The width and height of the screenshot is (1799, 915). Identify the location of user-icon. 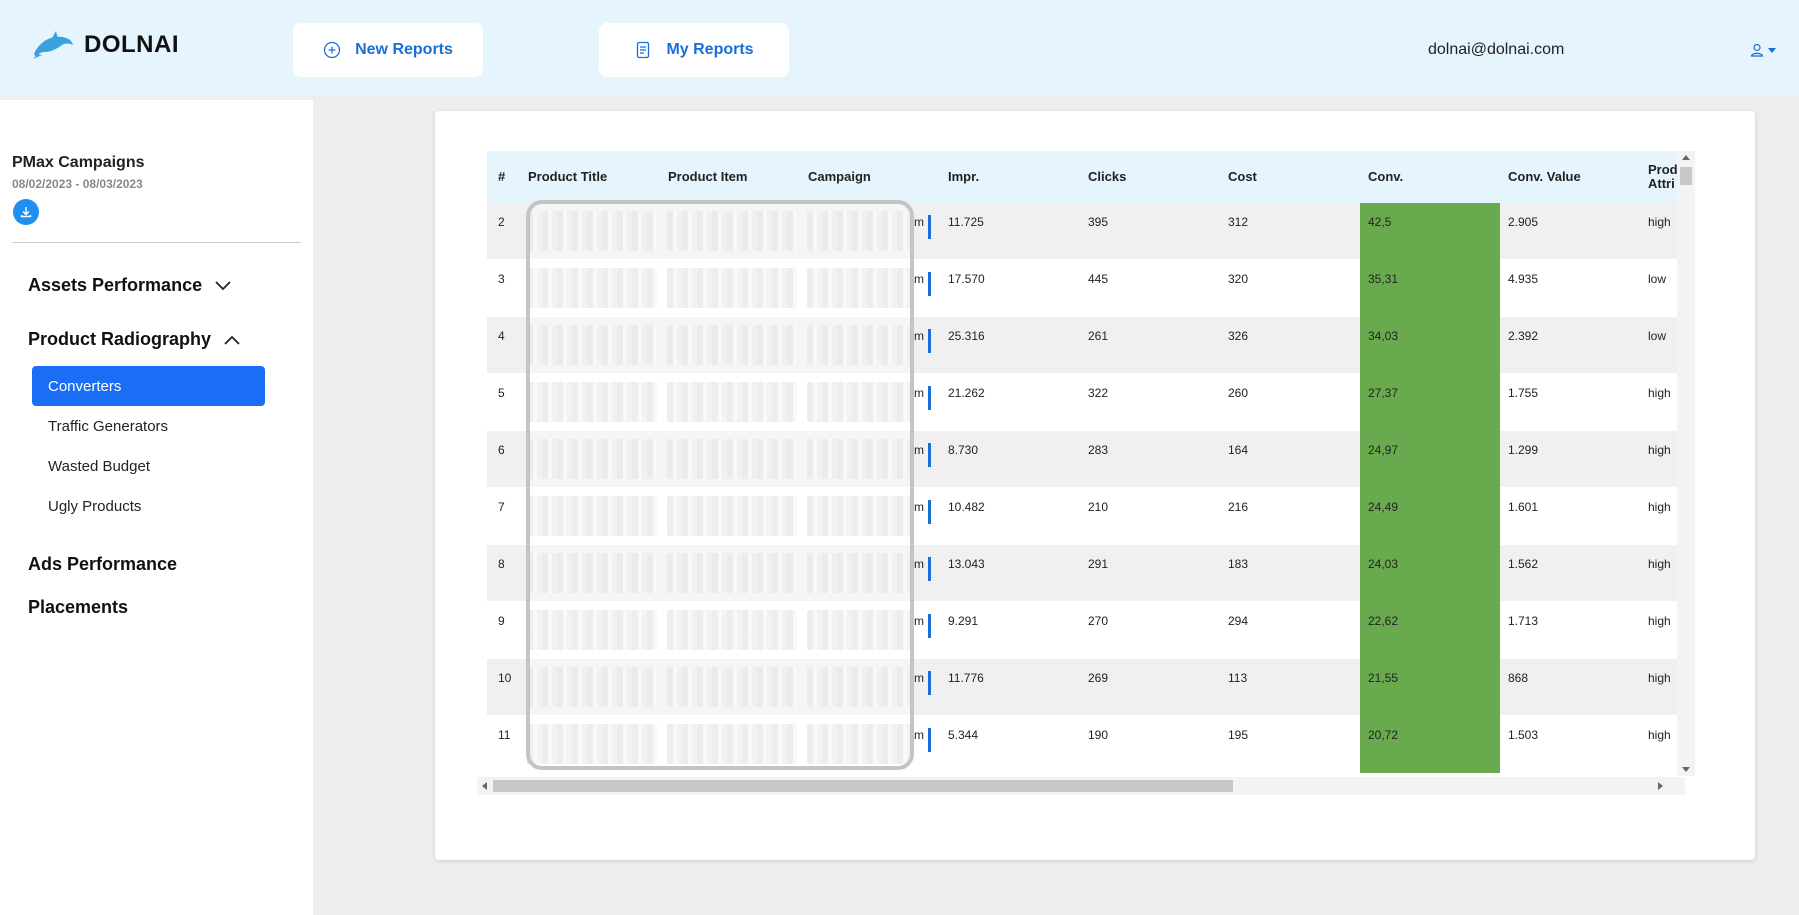
(1757, 50).